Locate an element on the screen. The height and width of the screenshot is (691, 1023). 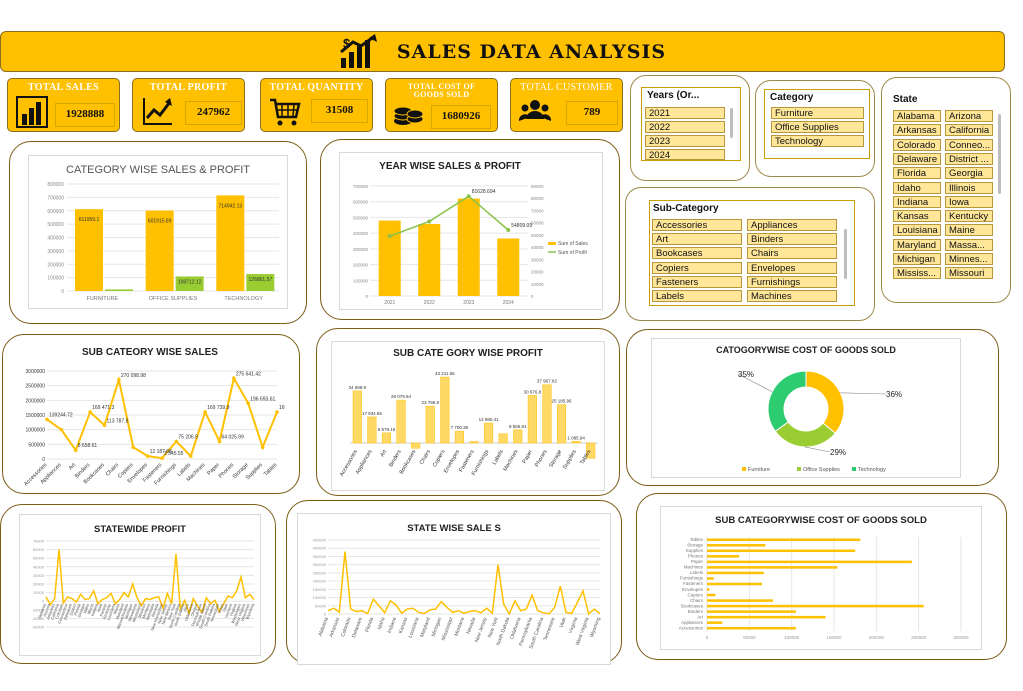
data-label: 23 786.8 is located at coordinates (430, 402).